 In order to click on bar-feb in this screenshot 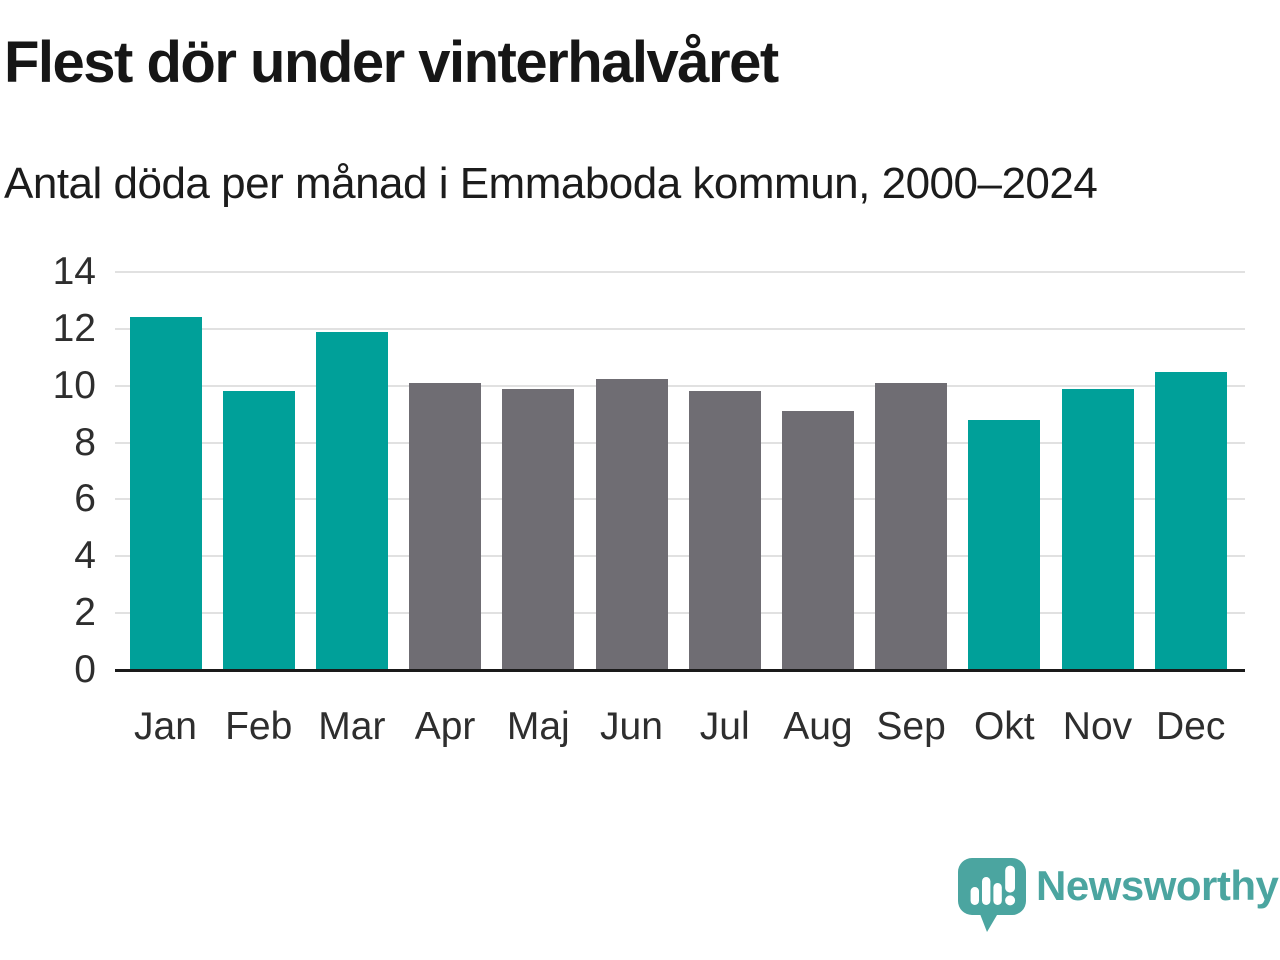, I will do `click(258, 530)`.